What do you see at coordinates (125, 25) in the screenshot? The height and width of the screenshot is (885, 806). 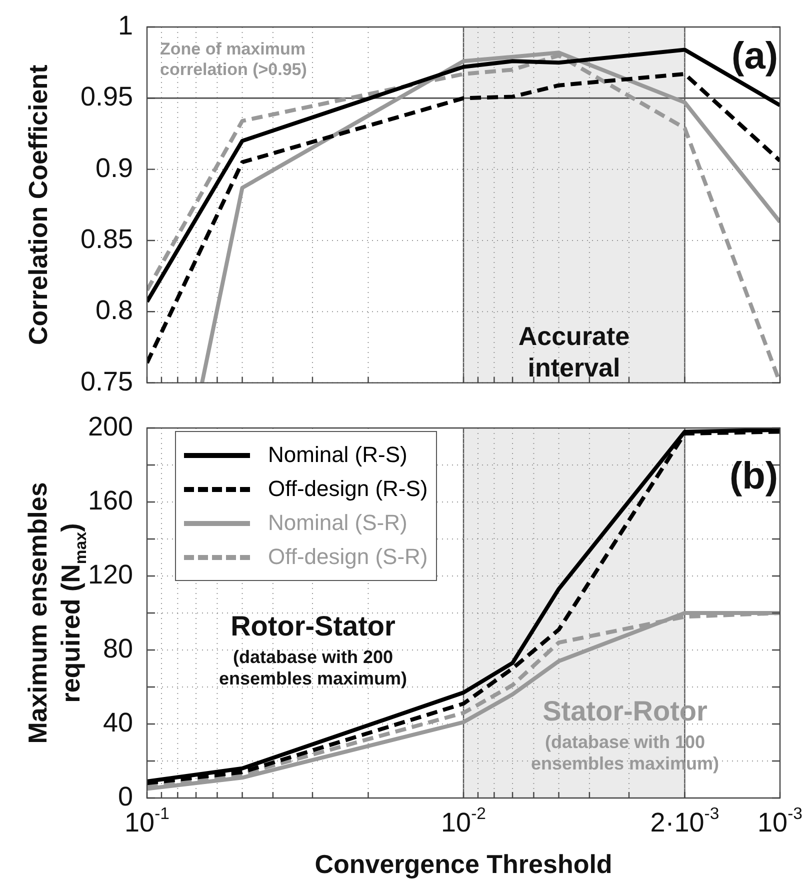 I see `y-tick-label: 1` at bounding box center [125, 25].